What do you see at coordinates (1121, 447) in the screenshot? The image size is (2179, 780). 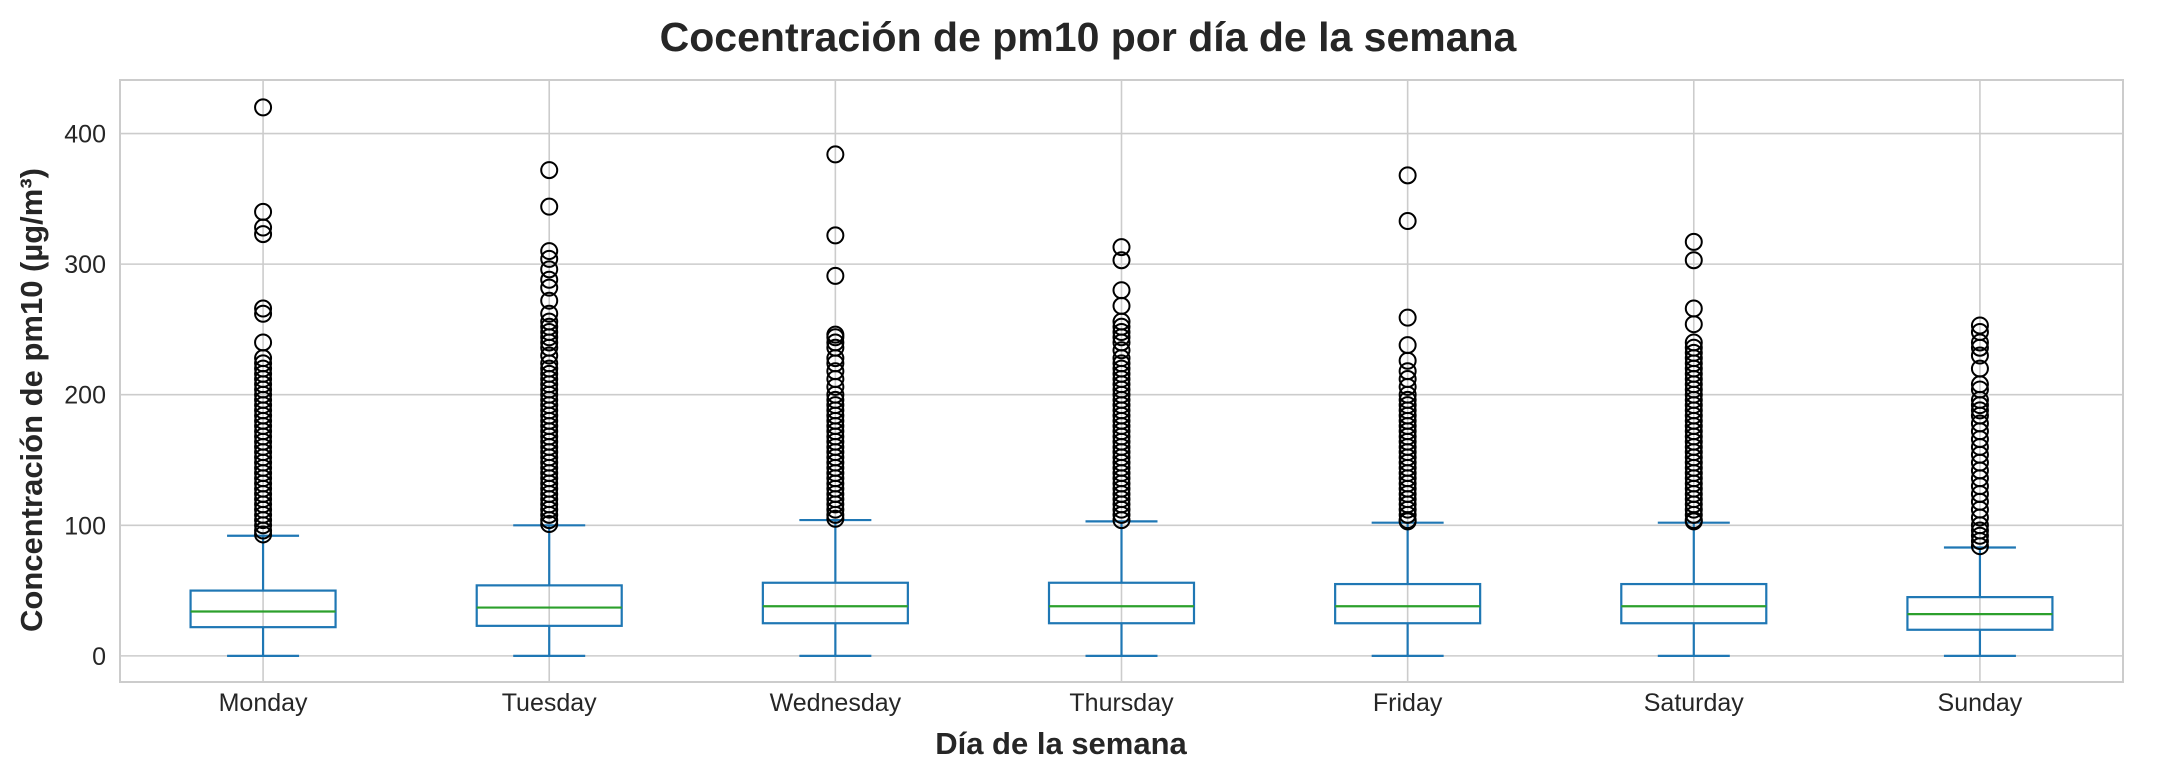 I see `box-thursday` at bounding box center [1121, 447].